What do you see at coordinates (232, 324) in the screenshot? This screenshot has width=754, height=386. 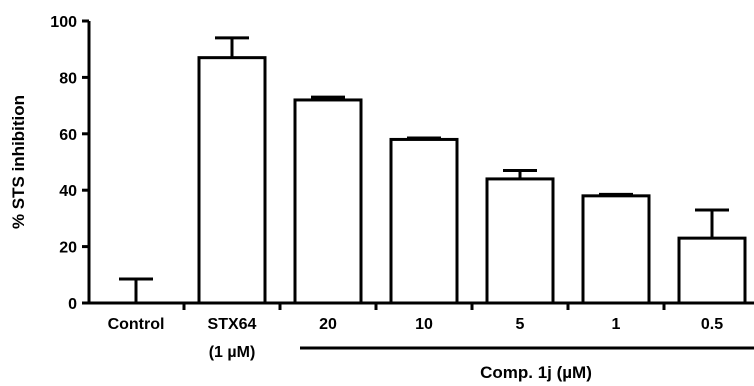 I see `x-tick-label: STX64` at bounding box center [232, 324].